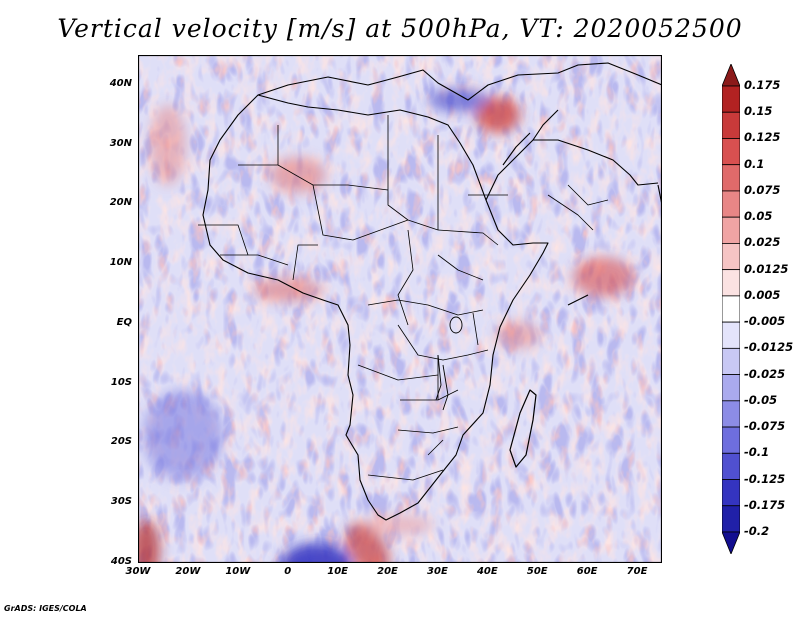 The height and width of the screenshot is (618, 800). Describe the element at coordinates (188, 571) in the screenshot. I see `lon-tick-label: 20W` at that location.